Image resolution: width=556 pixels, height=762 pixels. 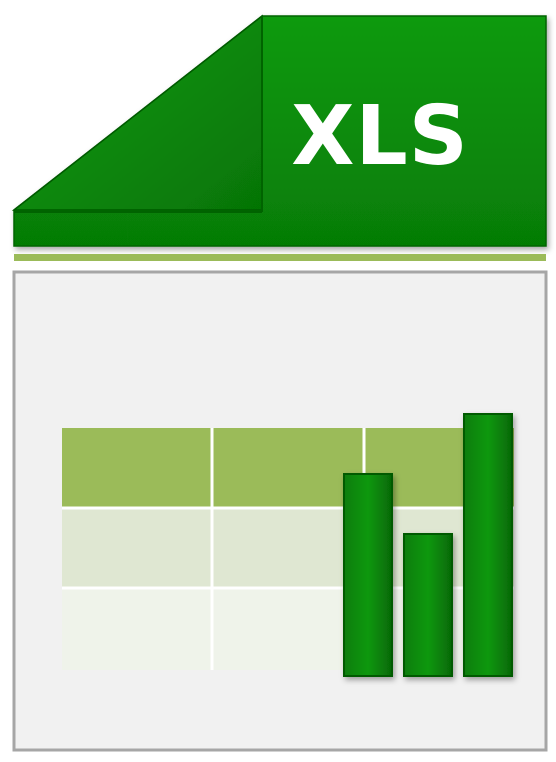 What do you see at coordinates (137, 112) in the screenshot?
I see `tab-flap` at bounding box center [137, 112].